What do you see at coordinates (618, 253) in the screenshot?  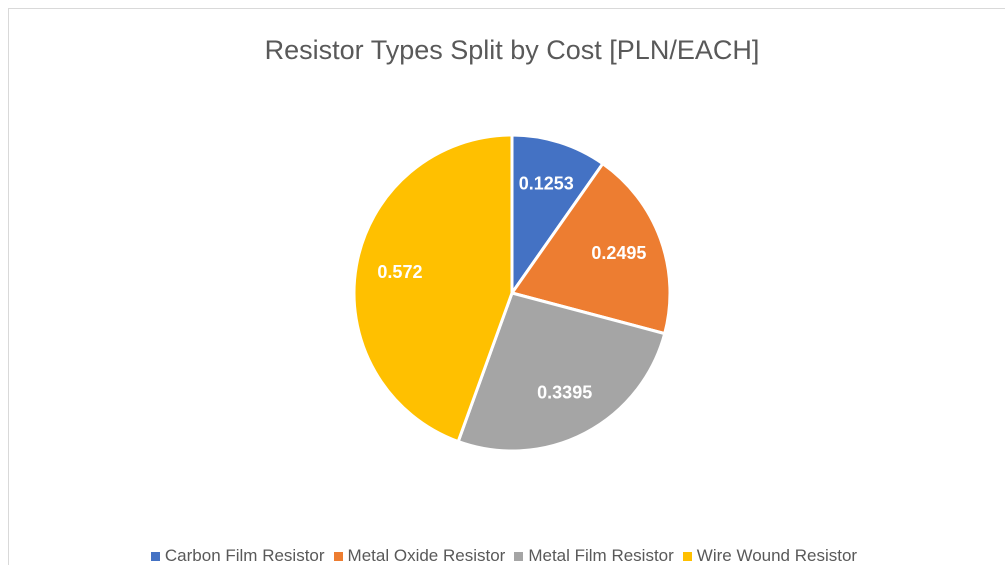 I see `data-label: 0.2495` at bounding box center [618, 253].